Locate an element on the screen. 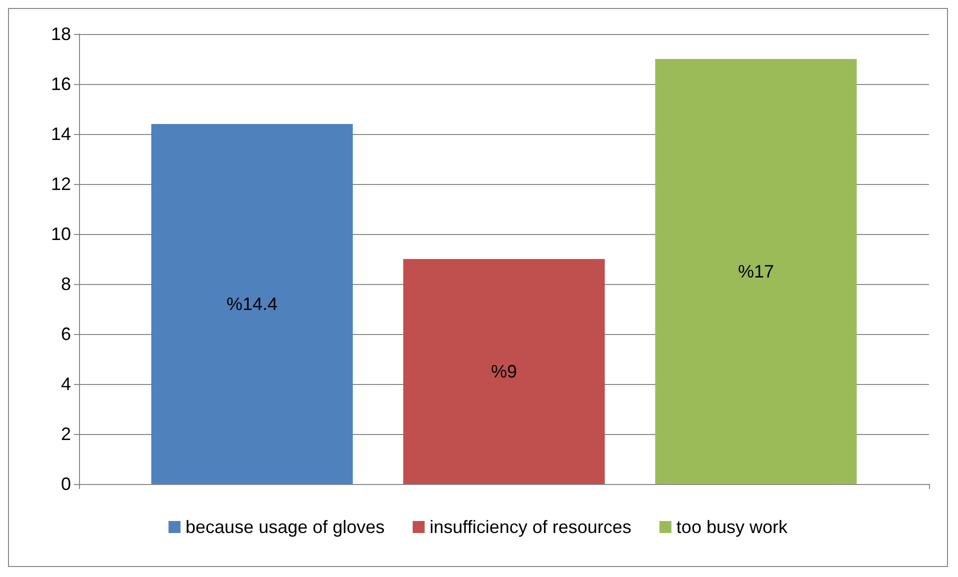 Image resolution: width=958 pixels, height=577 pixels. y-tick-label: 6 is located at coordinates (65, 334).